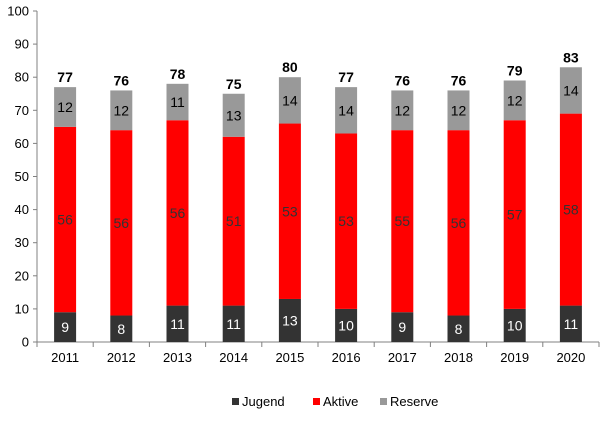  What do you see at coordinates (25, 342) in the screenshot?
I see `y-tick-label: 0` at bounding box center [25, 342].